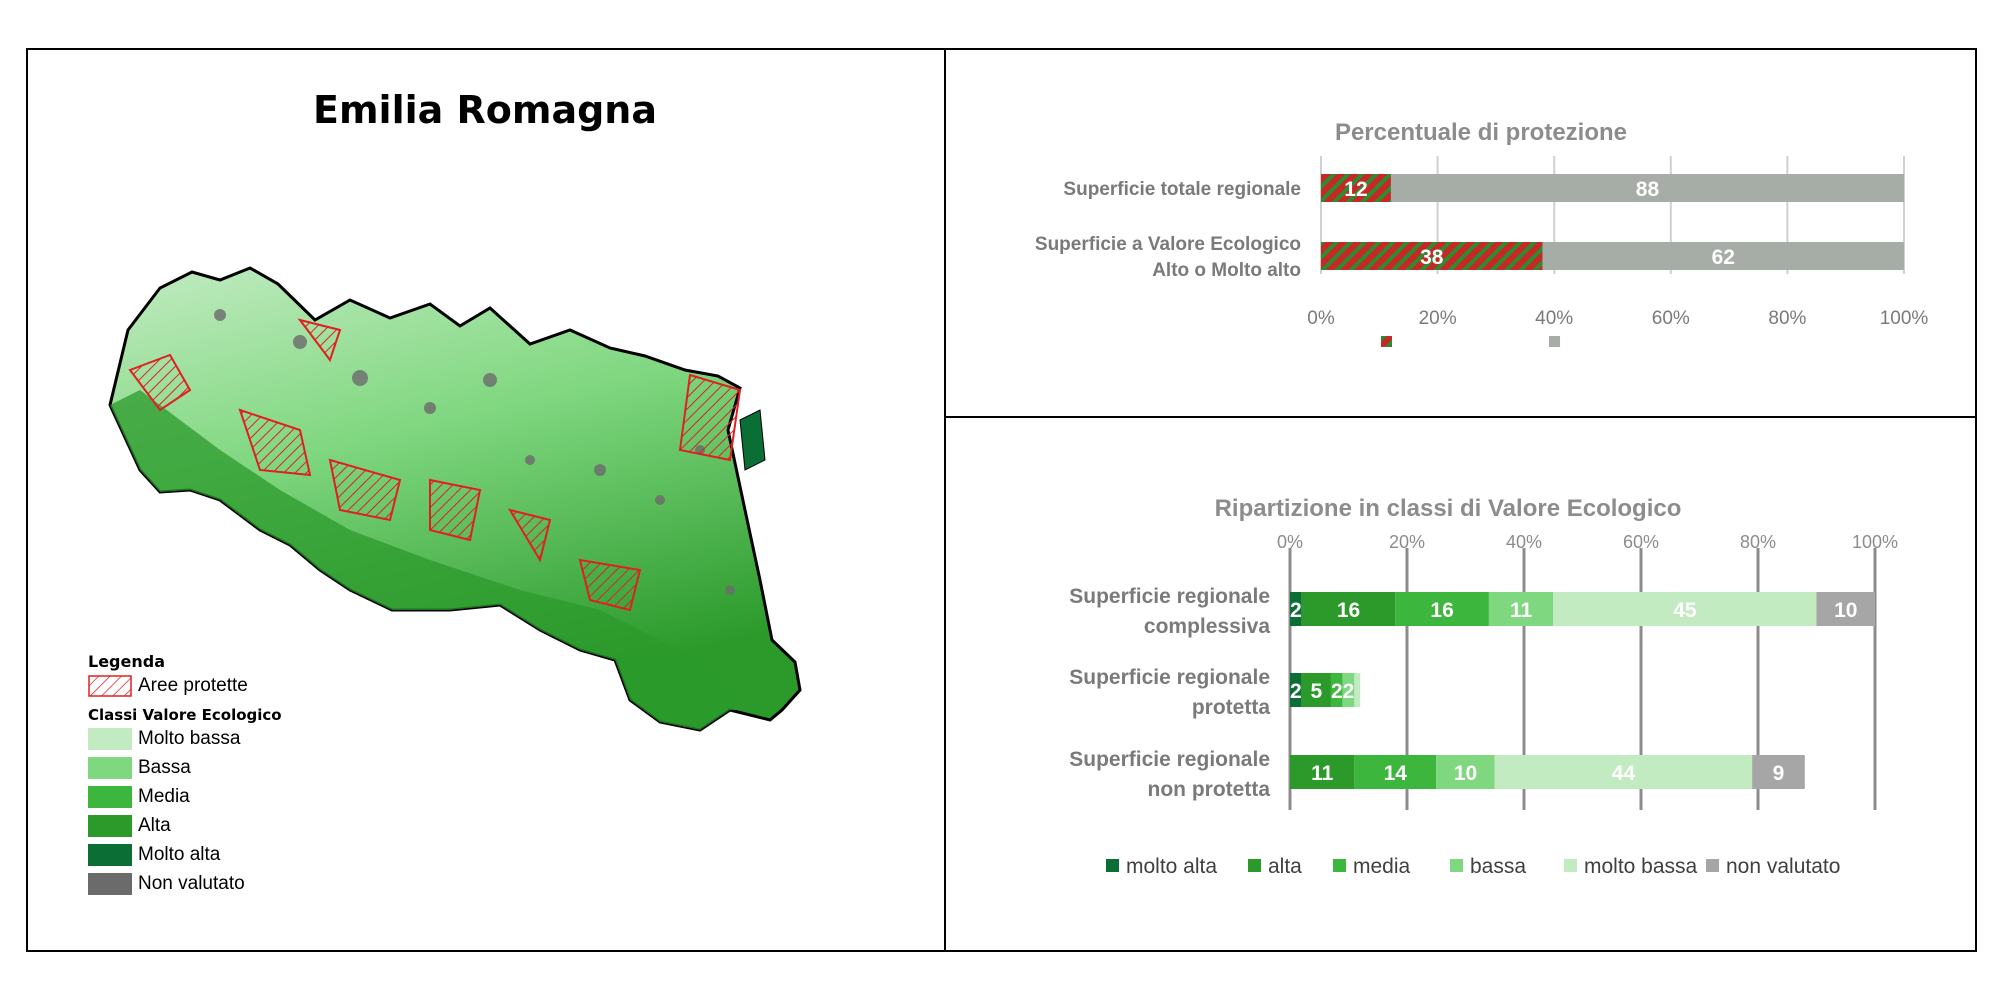 The height and width of the screenshot is (1002, 2003). What do you see at coordinates (164, 796) in the screenshot?
I see `legend-class-label: Media` at bounding box center [164, 796].